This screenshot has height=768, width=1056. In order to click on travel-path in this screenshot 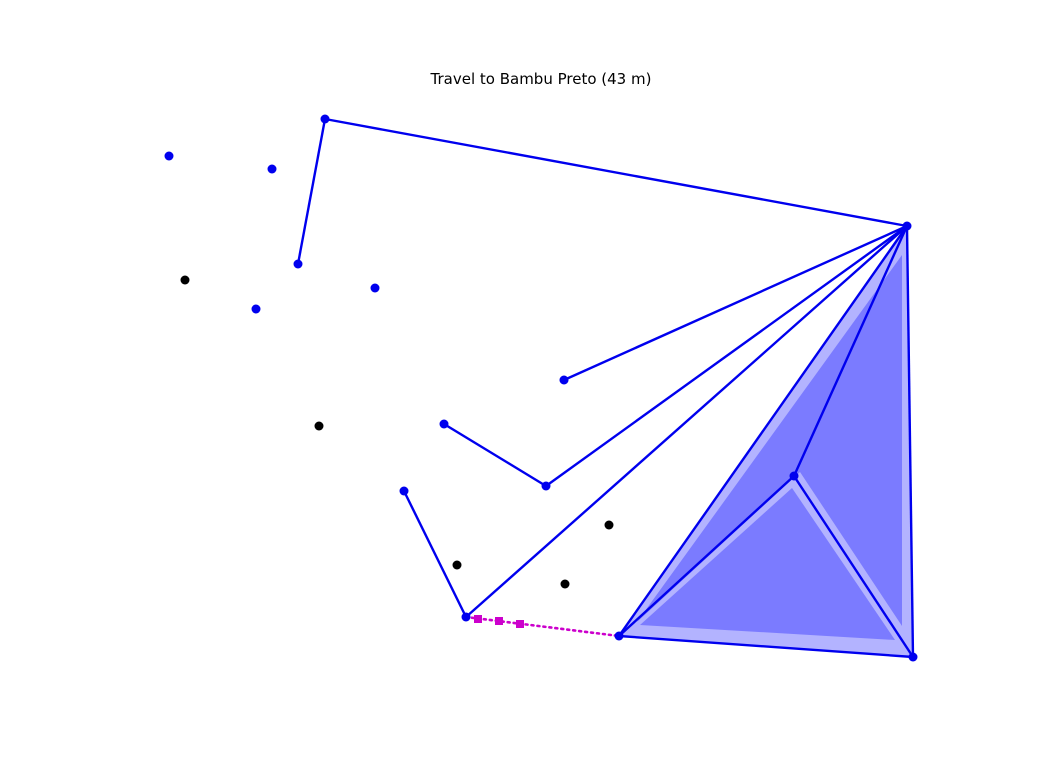, I will do `click(542, 626)`.